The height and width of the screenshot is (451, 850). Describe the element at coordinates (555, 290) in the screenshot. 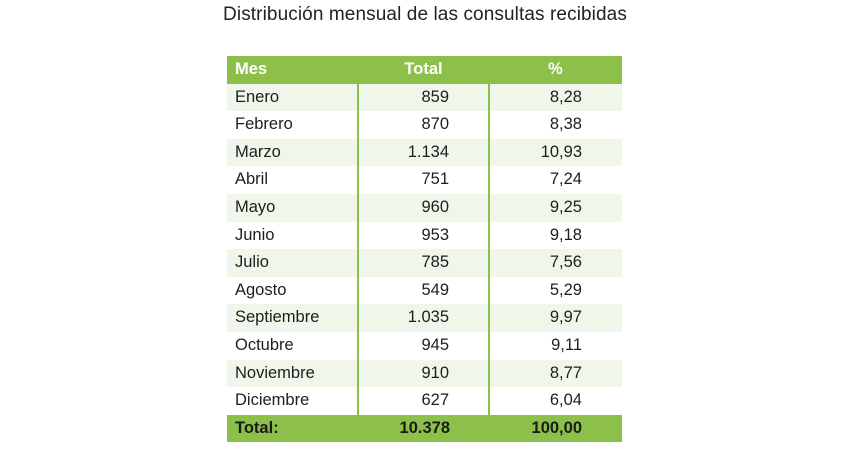

I see `cell-percent: 5,29` at that location.